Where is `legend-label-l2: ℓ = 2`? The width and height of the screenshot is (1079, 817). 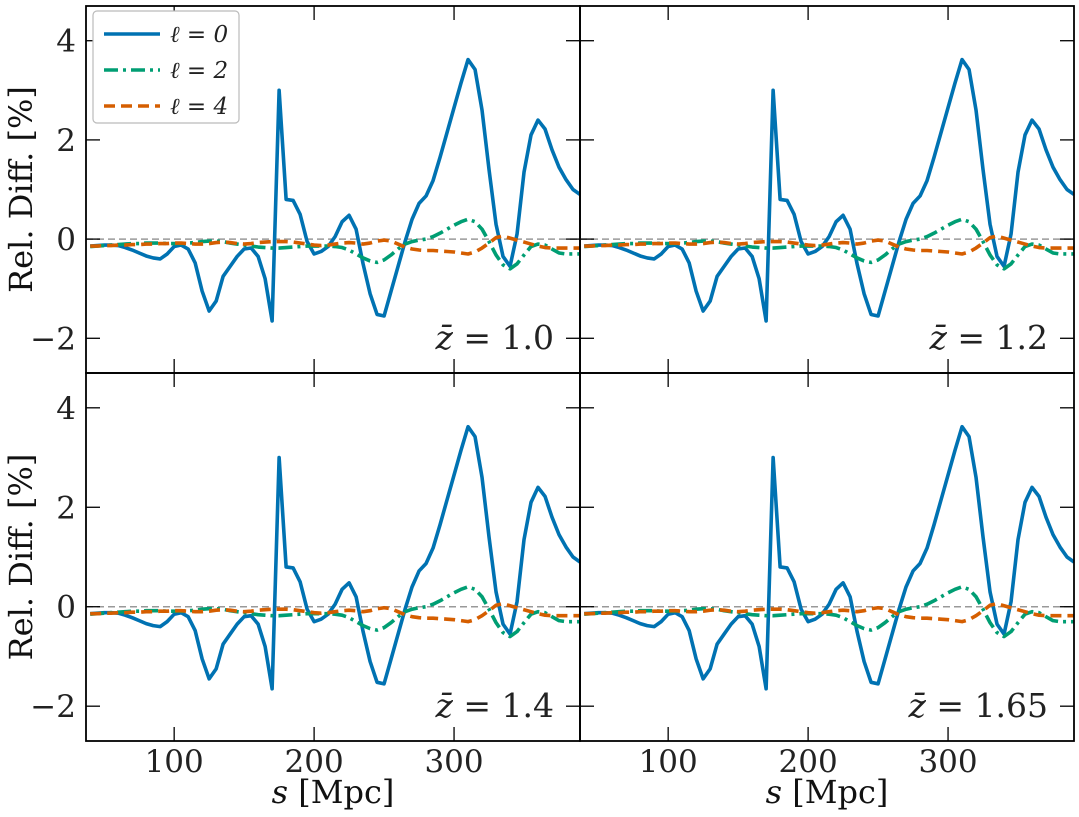 legend-label-l2: ℓ = 2 is located at coordinates (199, 71).